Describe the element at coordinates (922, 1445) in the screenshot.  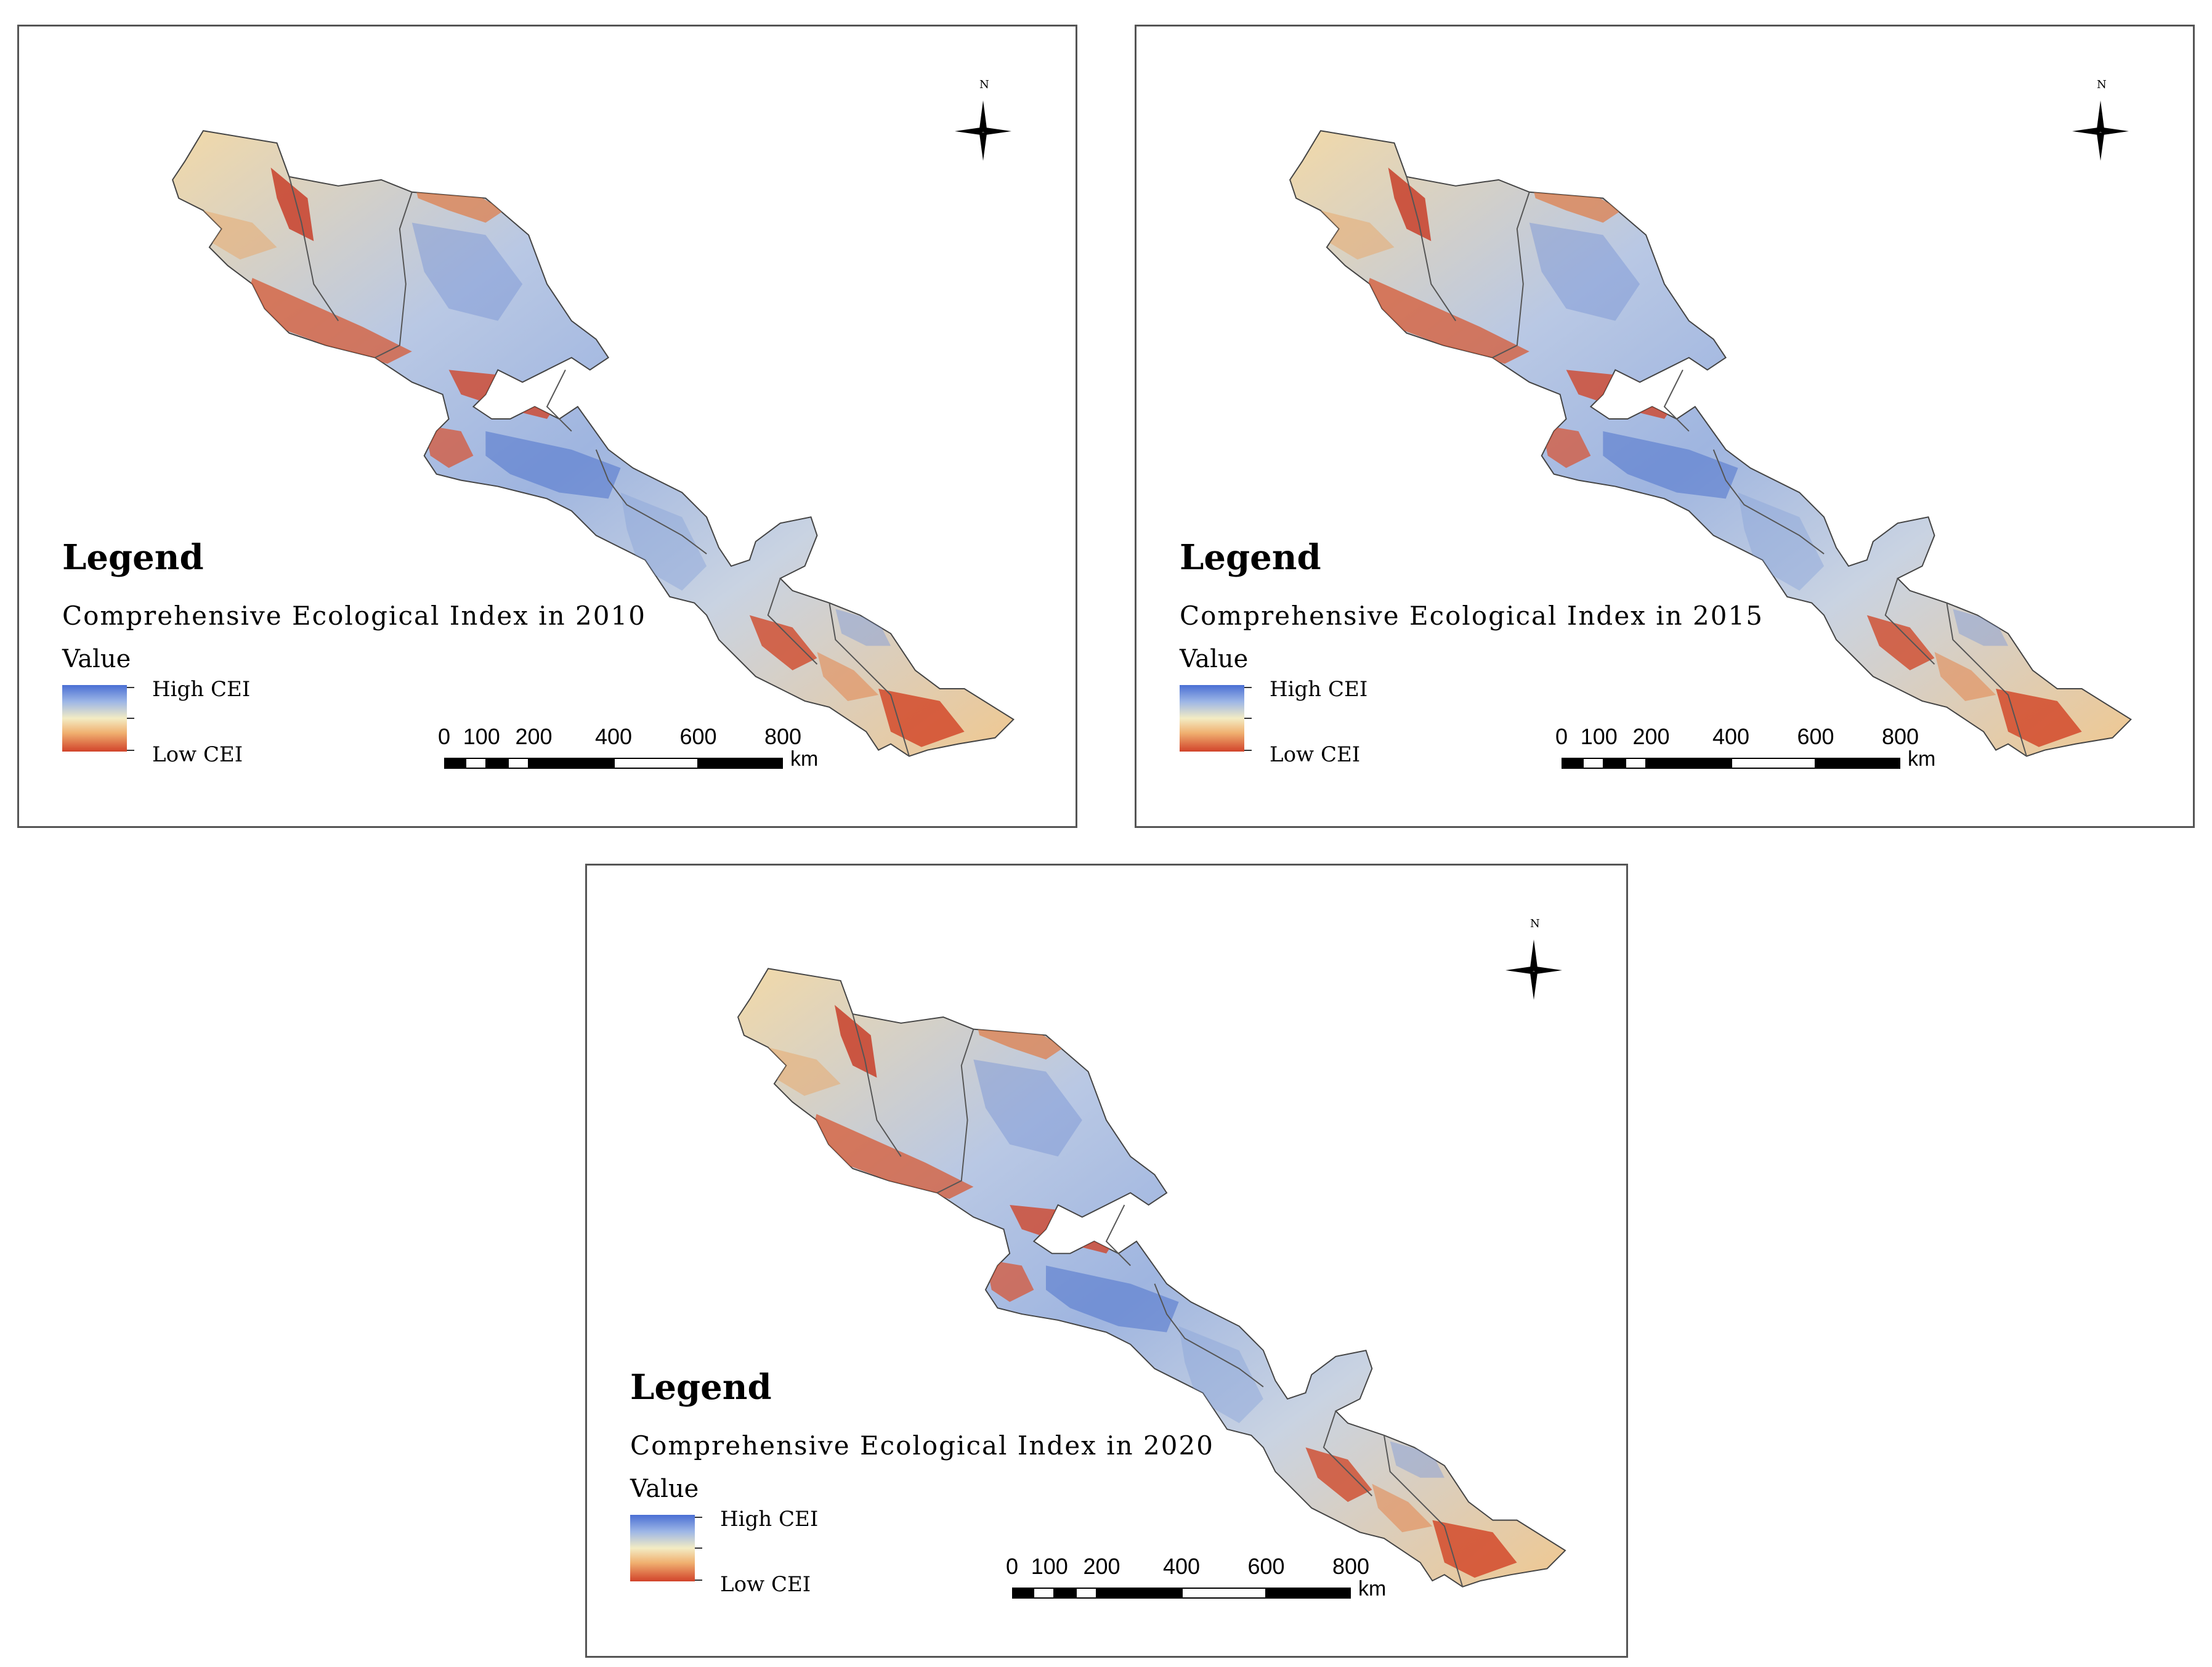
I see `legend-subtitle: Comprehensive Ecological Index in 2020` at that location.